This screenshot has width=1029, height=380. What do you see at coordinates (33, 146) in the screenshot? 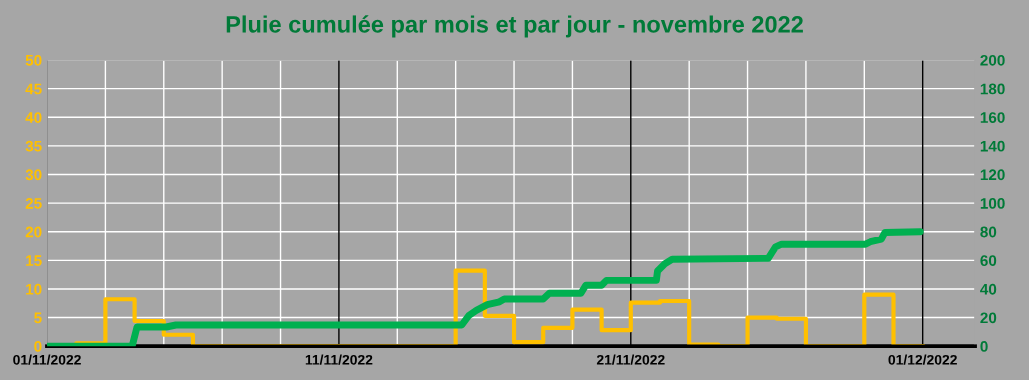
I see `y-tick-label: 35` at bounding box center [33, 146].